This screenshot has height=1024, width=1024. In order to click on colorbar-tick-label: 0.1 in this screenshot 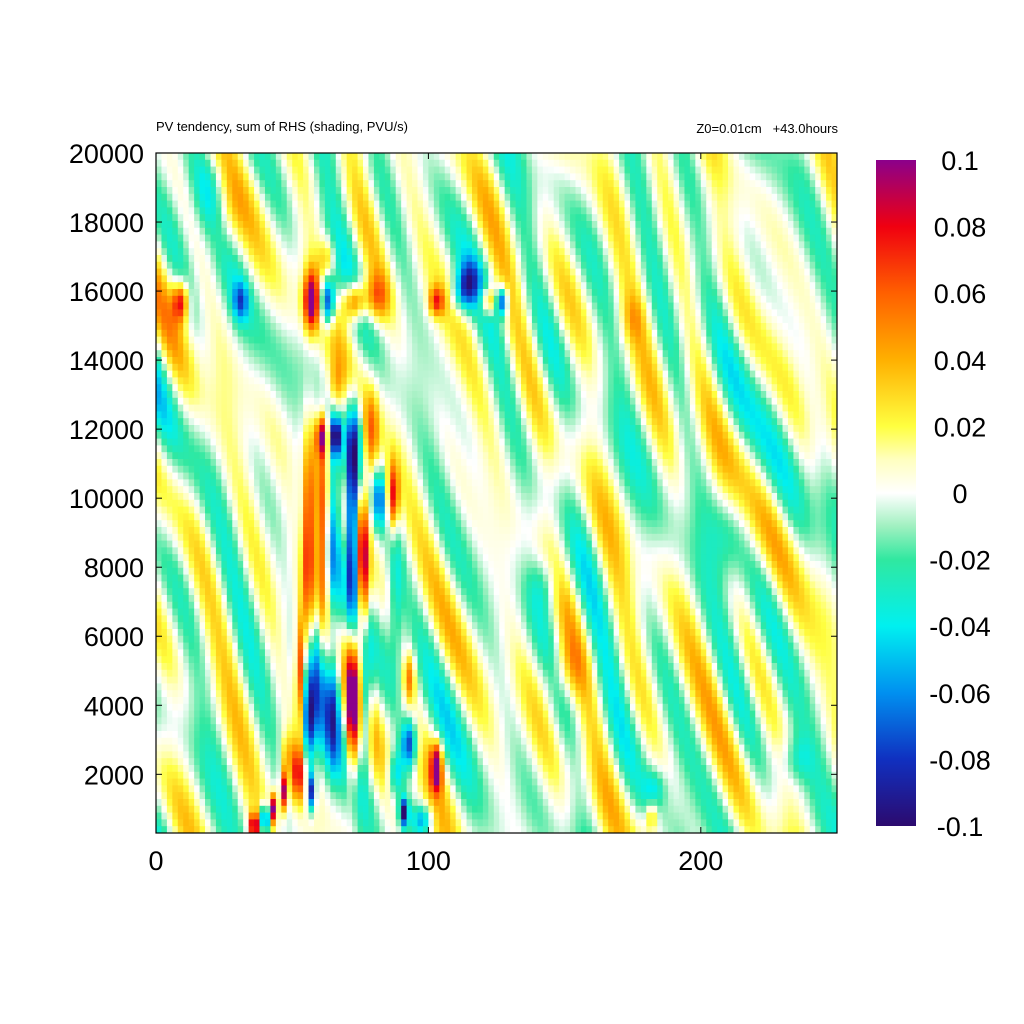, I will do `click(960, 161)`.